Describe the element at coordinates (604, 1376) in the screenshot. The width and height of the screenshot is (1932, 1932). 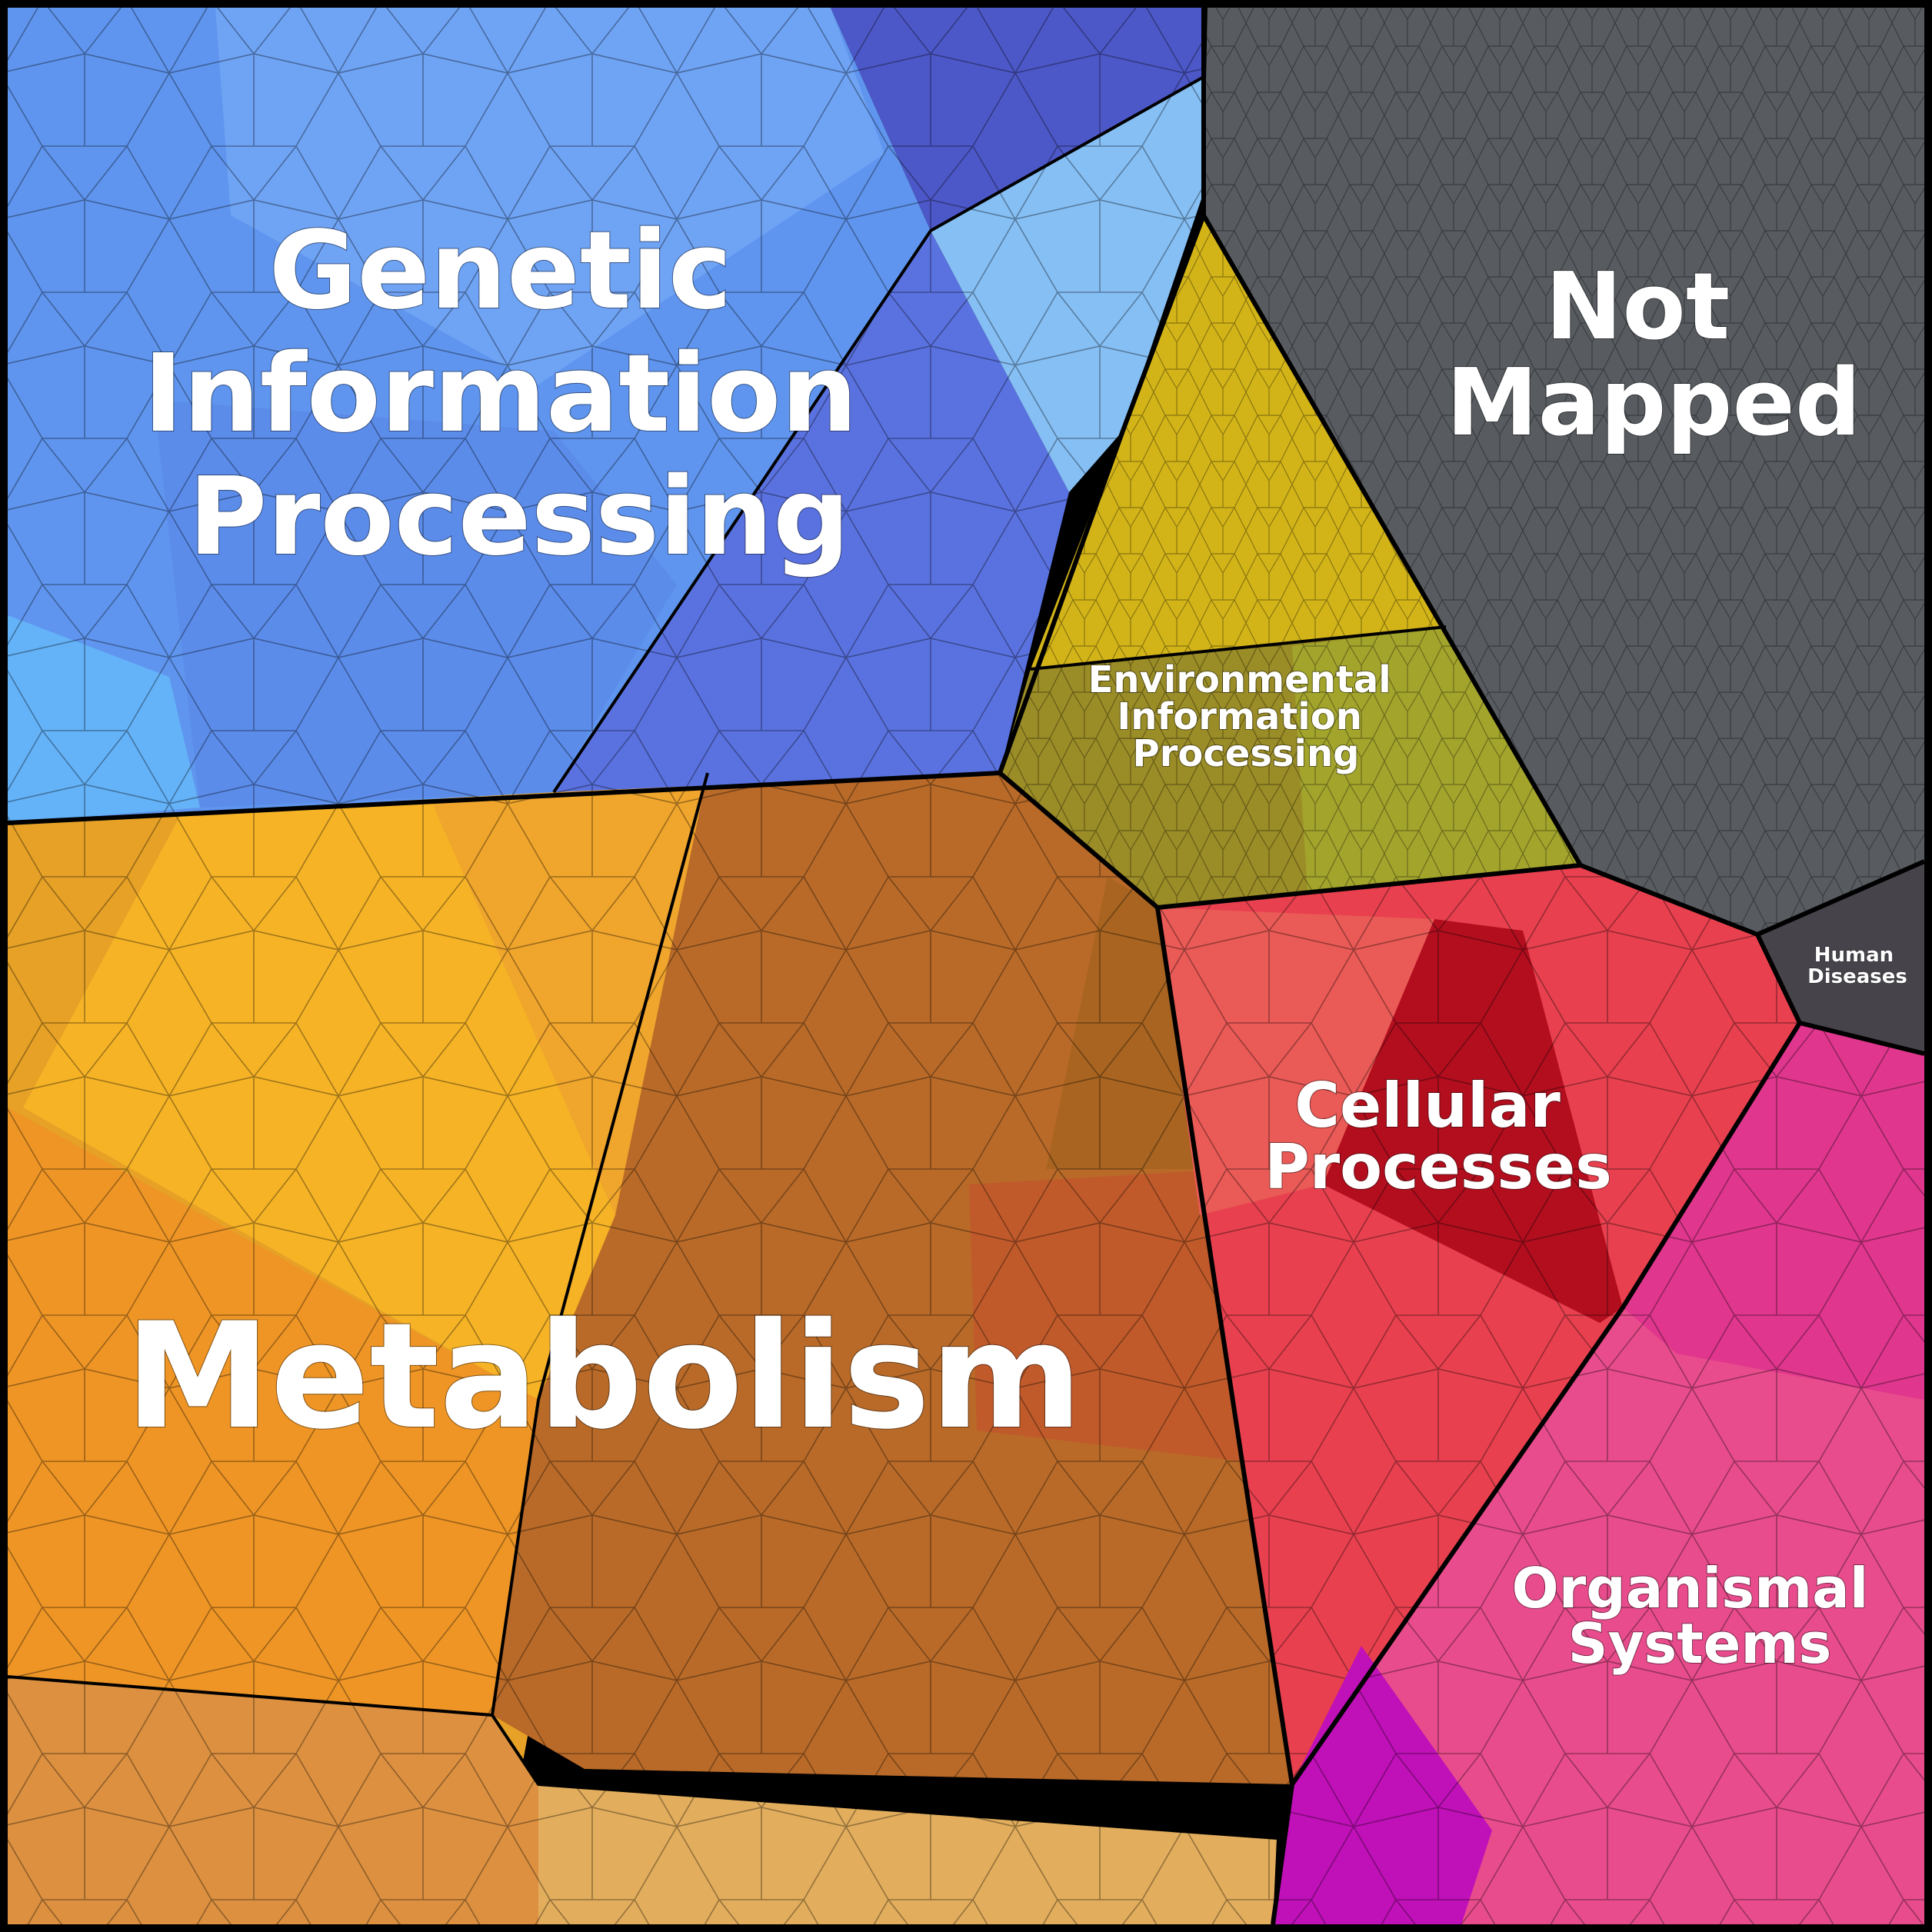
I see `label-metabolism: Metabolism` at that location.